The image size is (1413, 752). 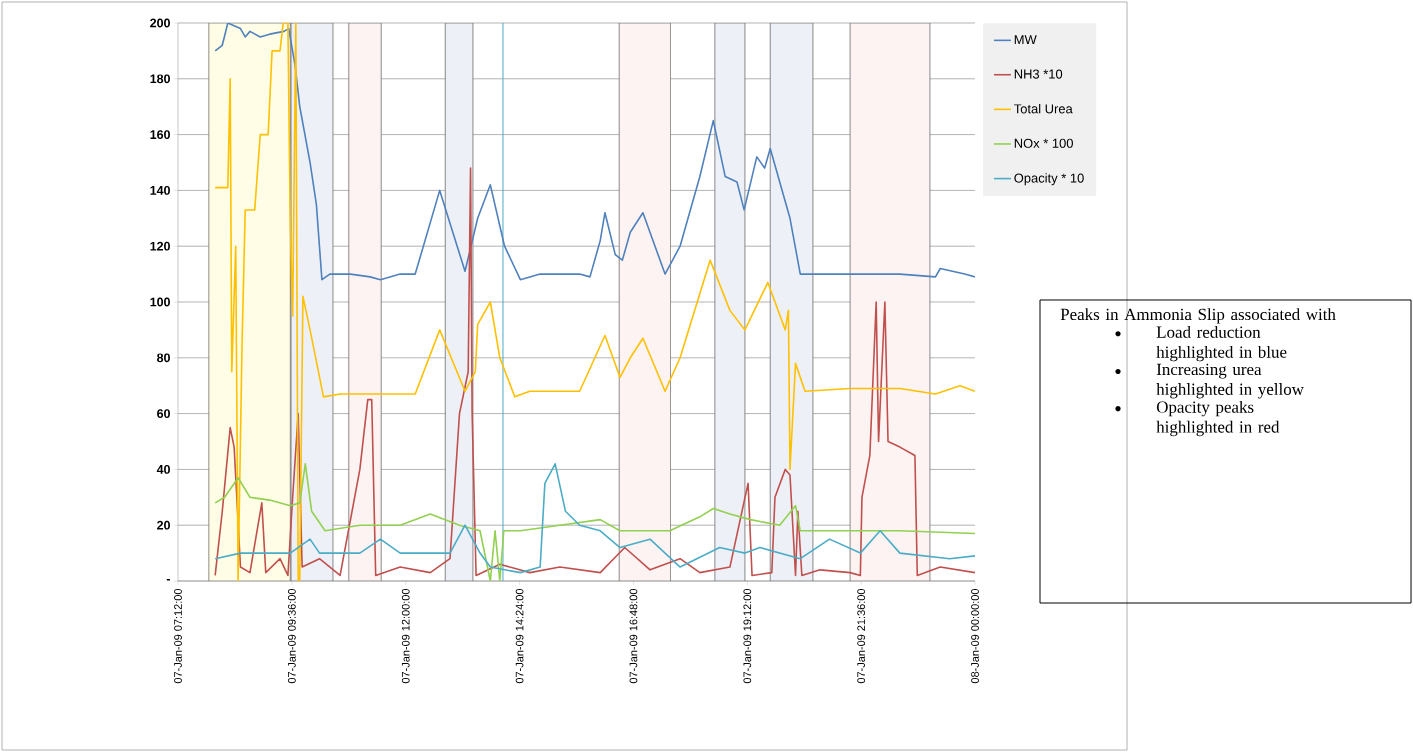 What do you see at coordinates (861, 636) in the screenshot?
I see `x-tick-label: 07-Jan-09 21:36:00` at bounding box center [861, 636].